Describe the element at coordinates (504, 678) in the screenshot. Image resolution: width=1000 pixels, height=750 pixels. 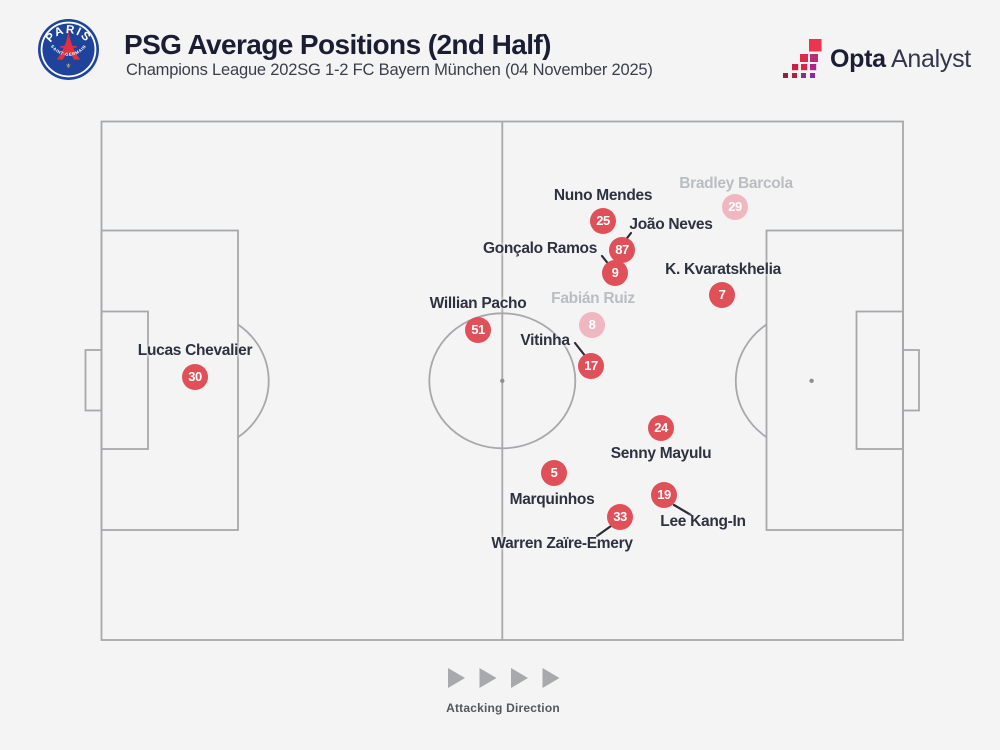
I see `attacking-direction-arrows` at that location.